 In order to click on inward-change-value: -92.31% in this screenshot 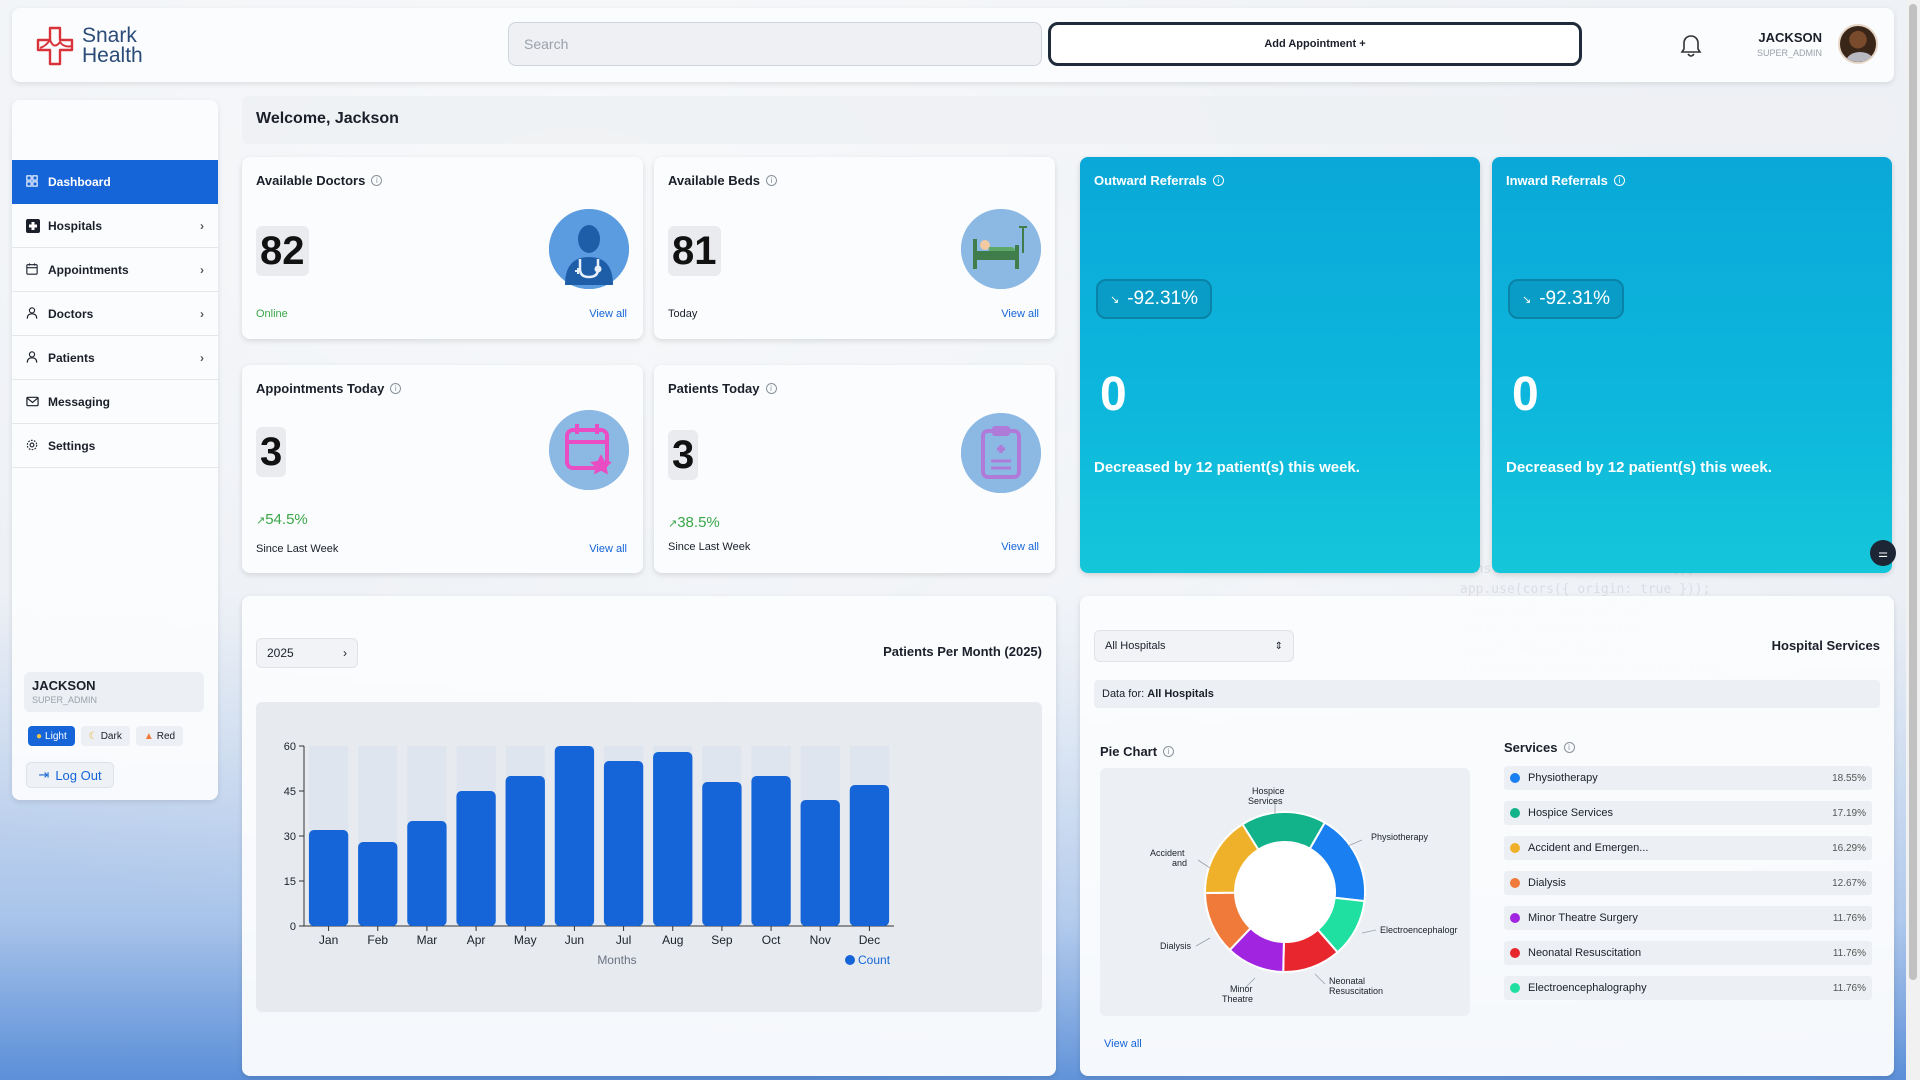, I will do `click(1574, 298)`.